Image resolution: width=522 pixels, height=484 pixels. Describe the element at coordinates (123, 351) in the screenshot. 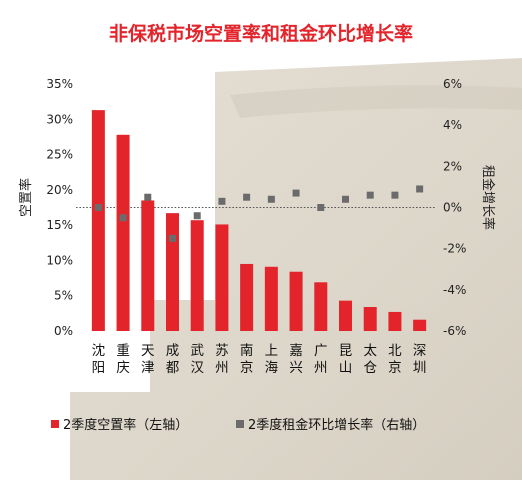

I see `category-label-line1: 重` at that location.